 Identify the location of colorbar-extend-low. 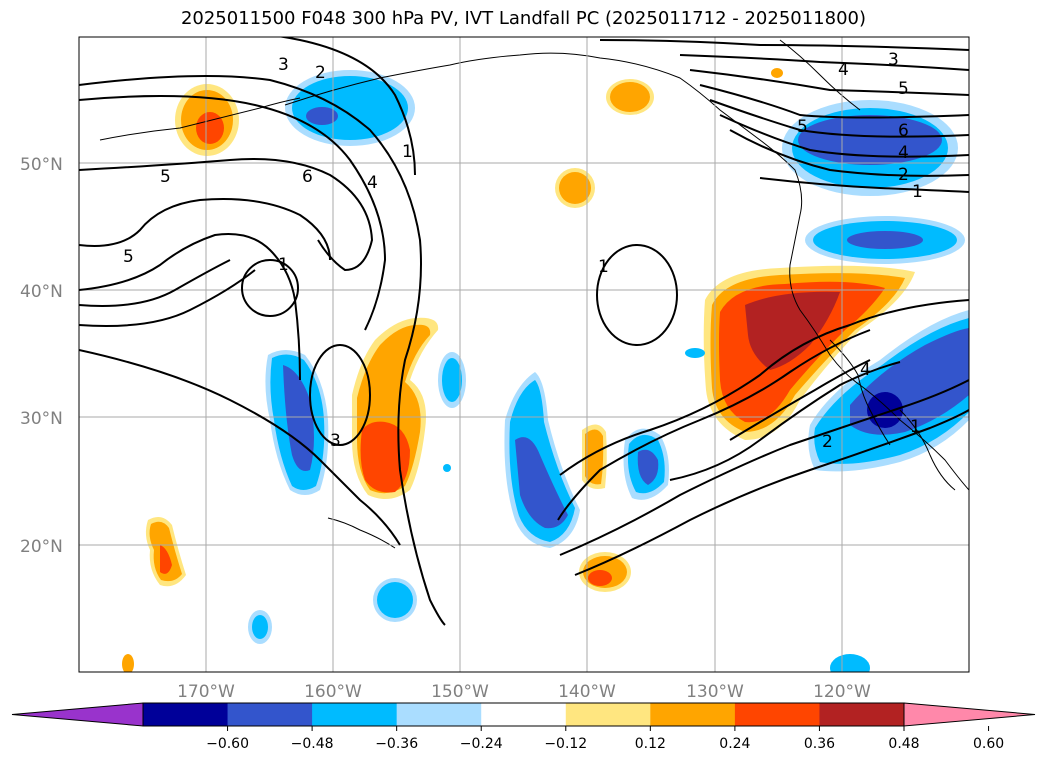
(77, 714).